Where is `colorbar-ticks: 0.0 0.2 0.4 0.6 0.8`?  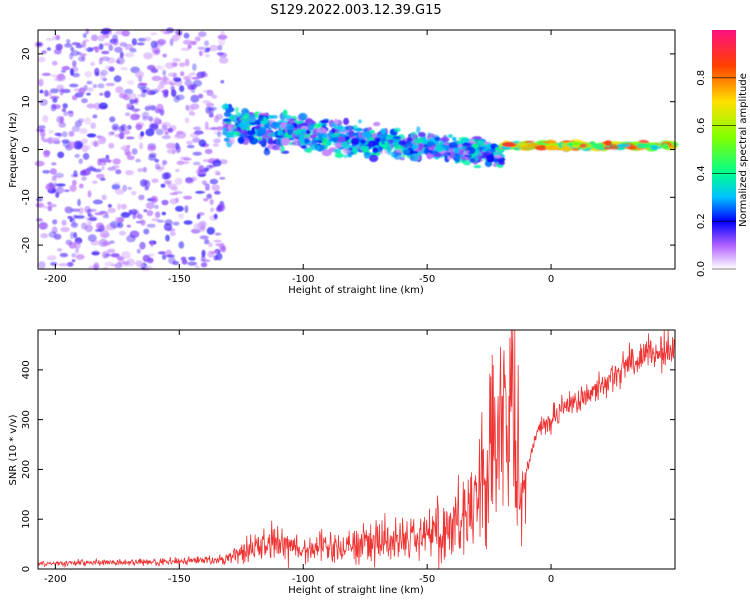 colorbar-ticks: 0.0 0.2 0.4 0.6 0.8 is located at coordinates (716, 173).